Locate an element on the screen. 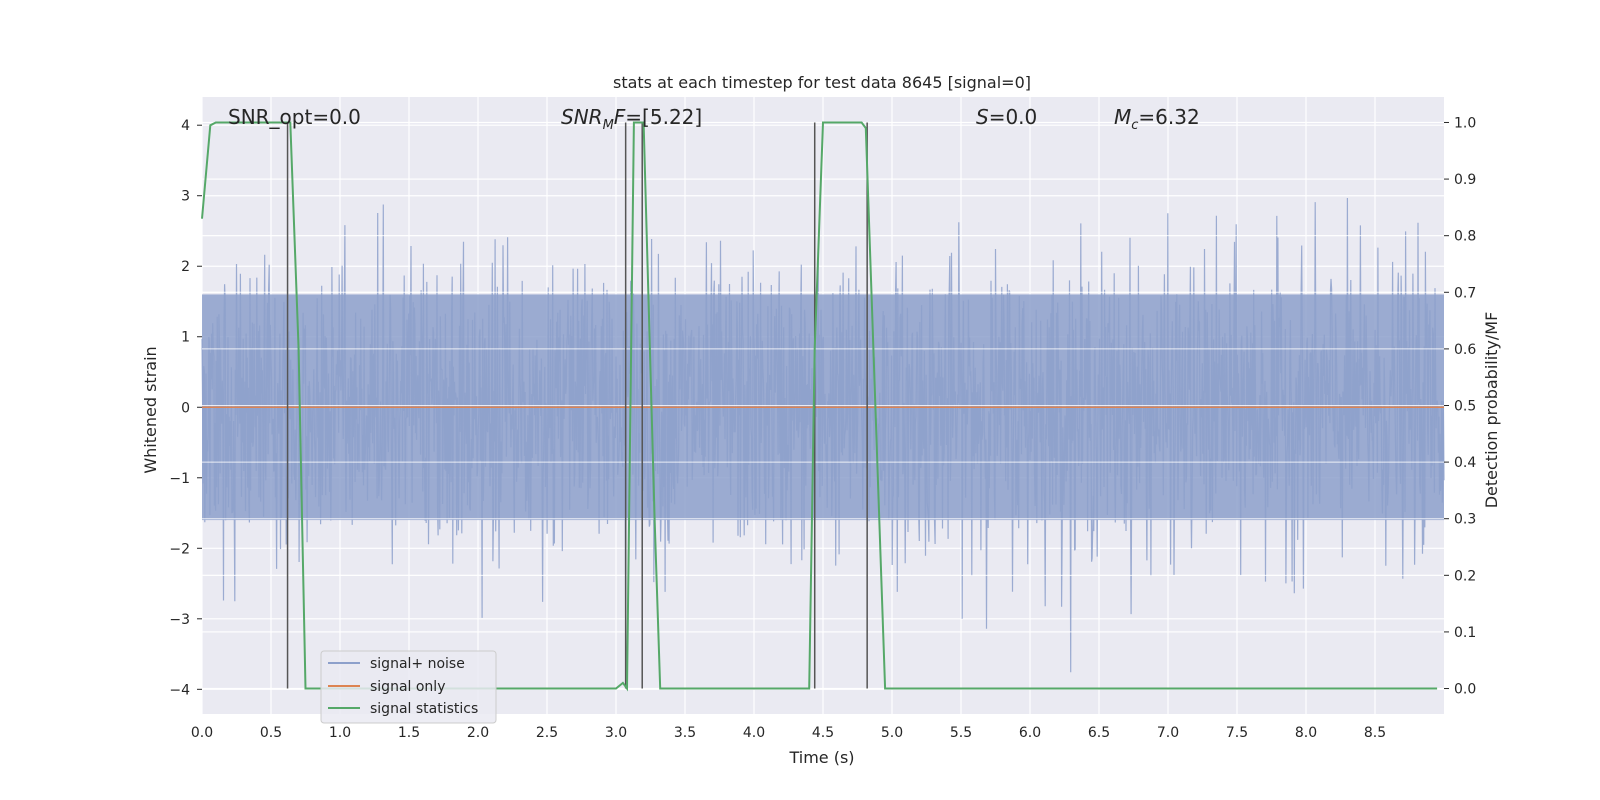  y2-tick-label-4: 0.6 is located at coordinates (1465, 350).